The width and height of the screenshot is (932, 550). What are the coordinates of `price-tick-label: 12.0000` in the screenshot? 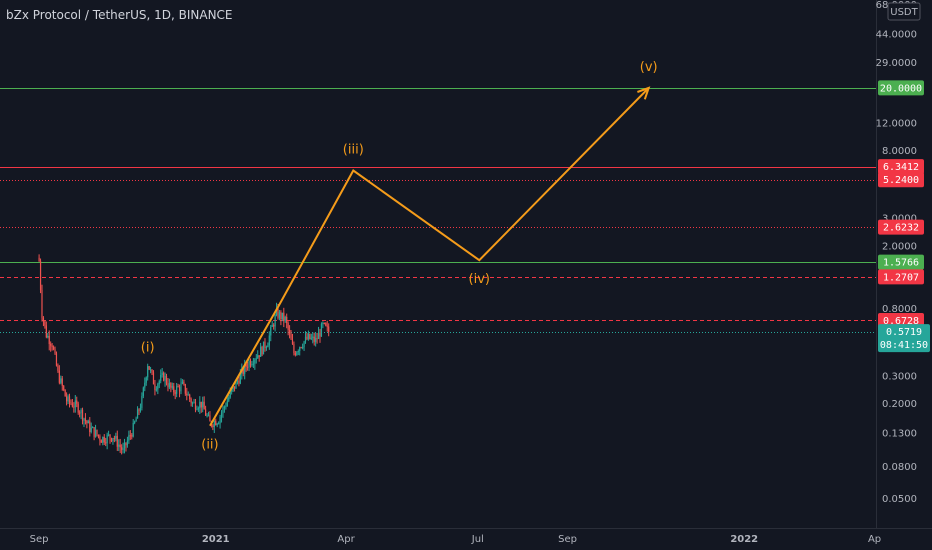 It's located at (896, 123).